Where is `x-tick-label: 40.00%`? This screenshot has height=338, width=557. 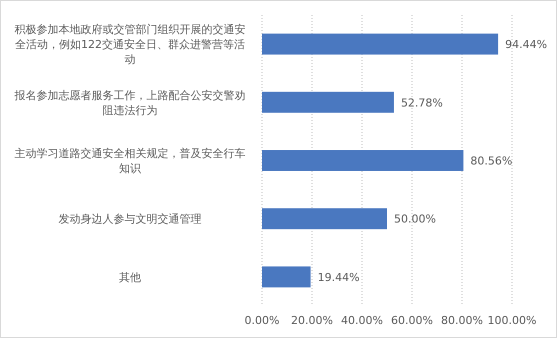 x-tick-label: 40.00% is located at coordinates (362, 320).